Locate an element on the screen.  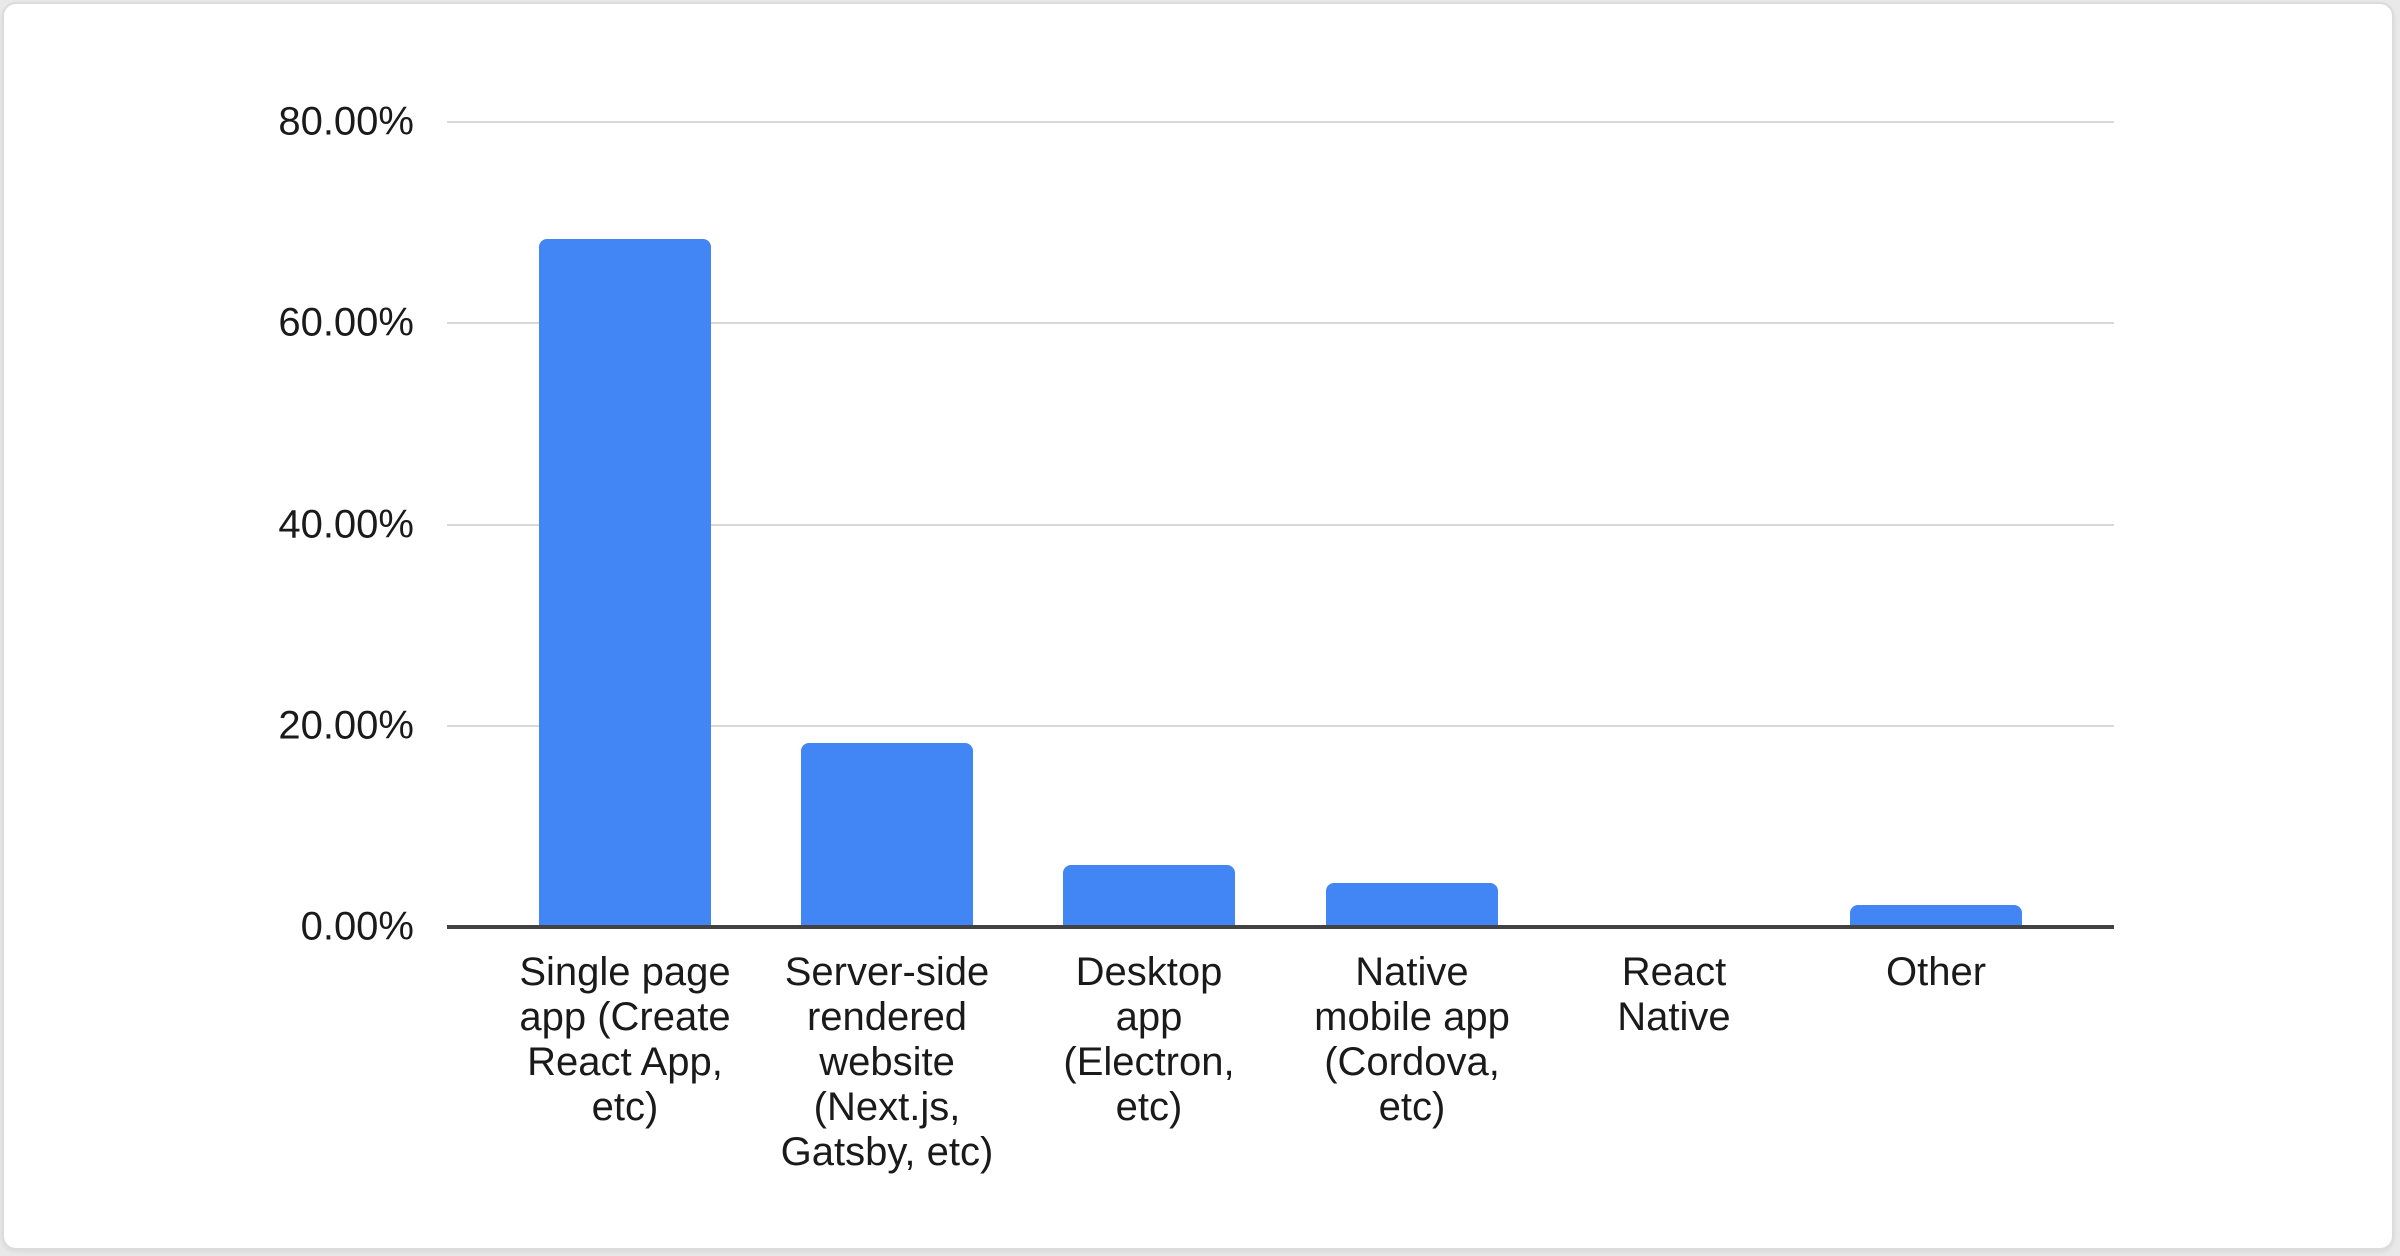
x-category-label: Other is located at coordinates (1936, 972).